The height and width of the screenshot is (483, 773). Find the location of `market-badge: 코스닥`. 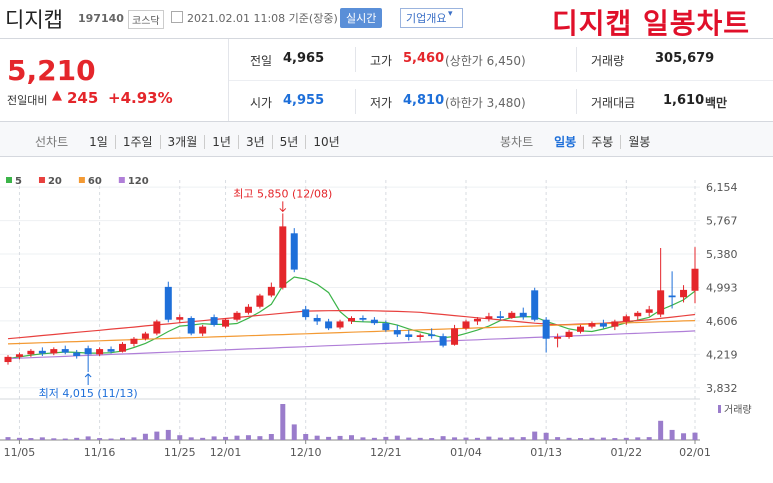

market-badge: 코스닥 is located at coordinates (146, 19).